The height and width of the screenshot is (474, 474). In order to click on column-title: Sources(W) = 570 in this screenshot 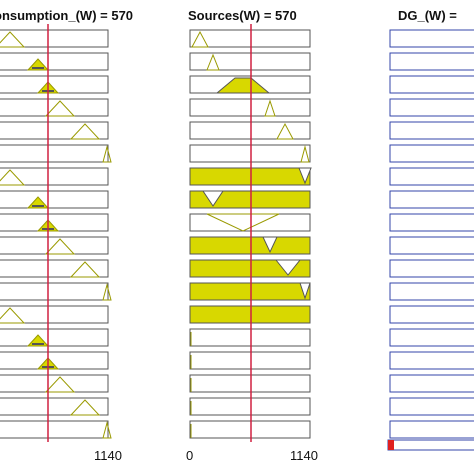, I will do `click(242, 15)`.